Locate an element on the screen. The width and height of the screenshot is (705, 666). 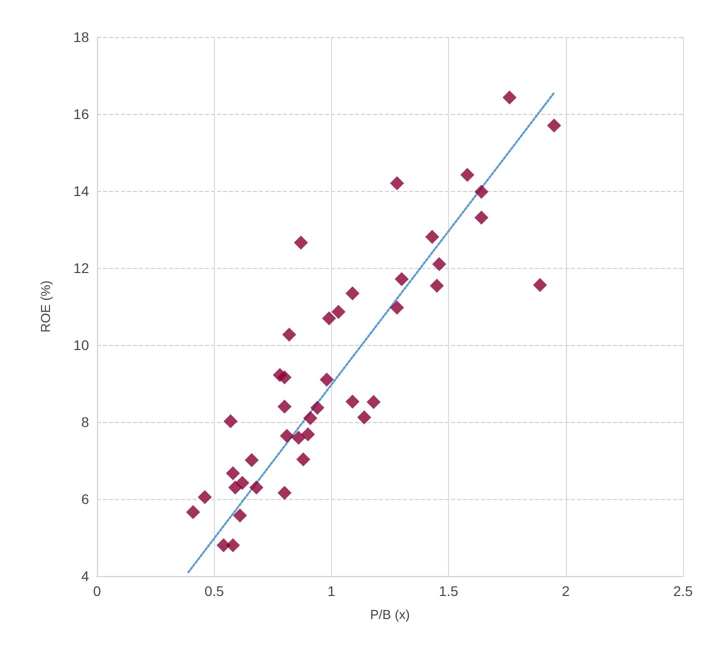
y-tick-label: 12 is located at coordinates (81, 268).